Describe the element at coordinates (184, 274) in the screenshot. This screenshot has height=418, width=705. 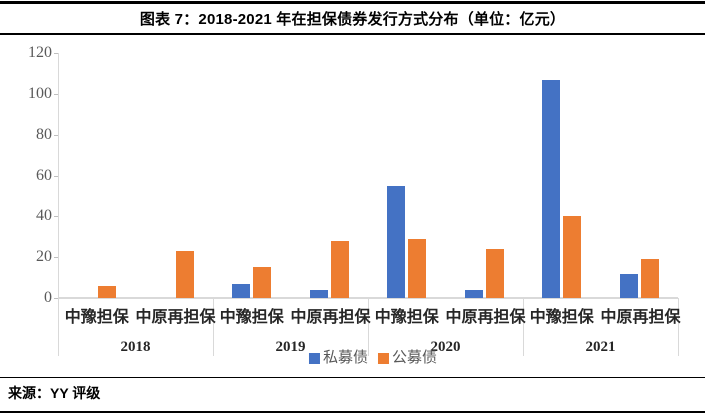
I see `bar-公募债-2018 中原再担保` at that location.